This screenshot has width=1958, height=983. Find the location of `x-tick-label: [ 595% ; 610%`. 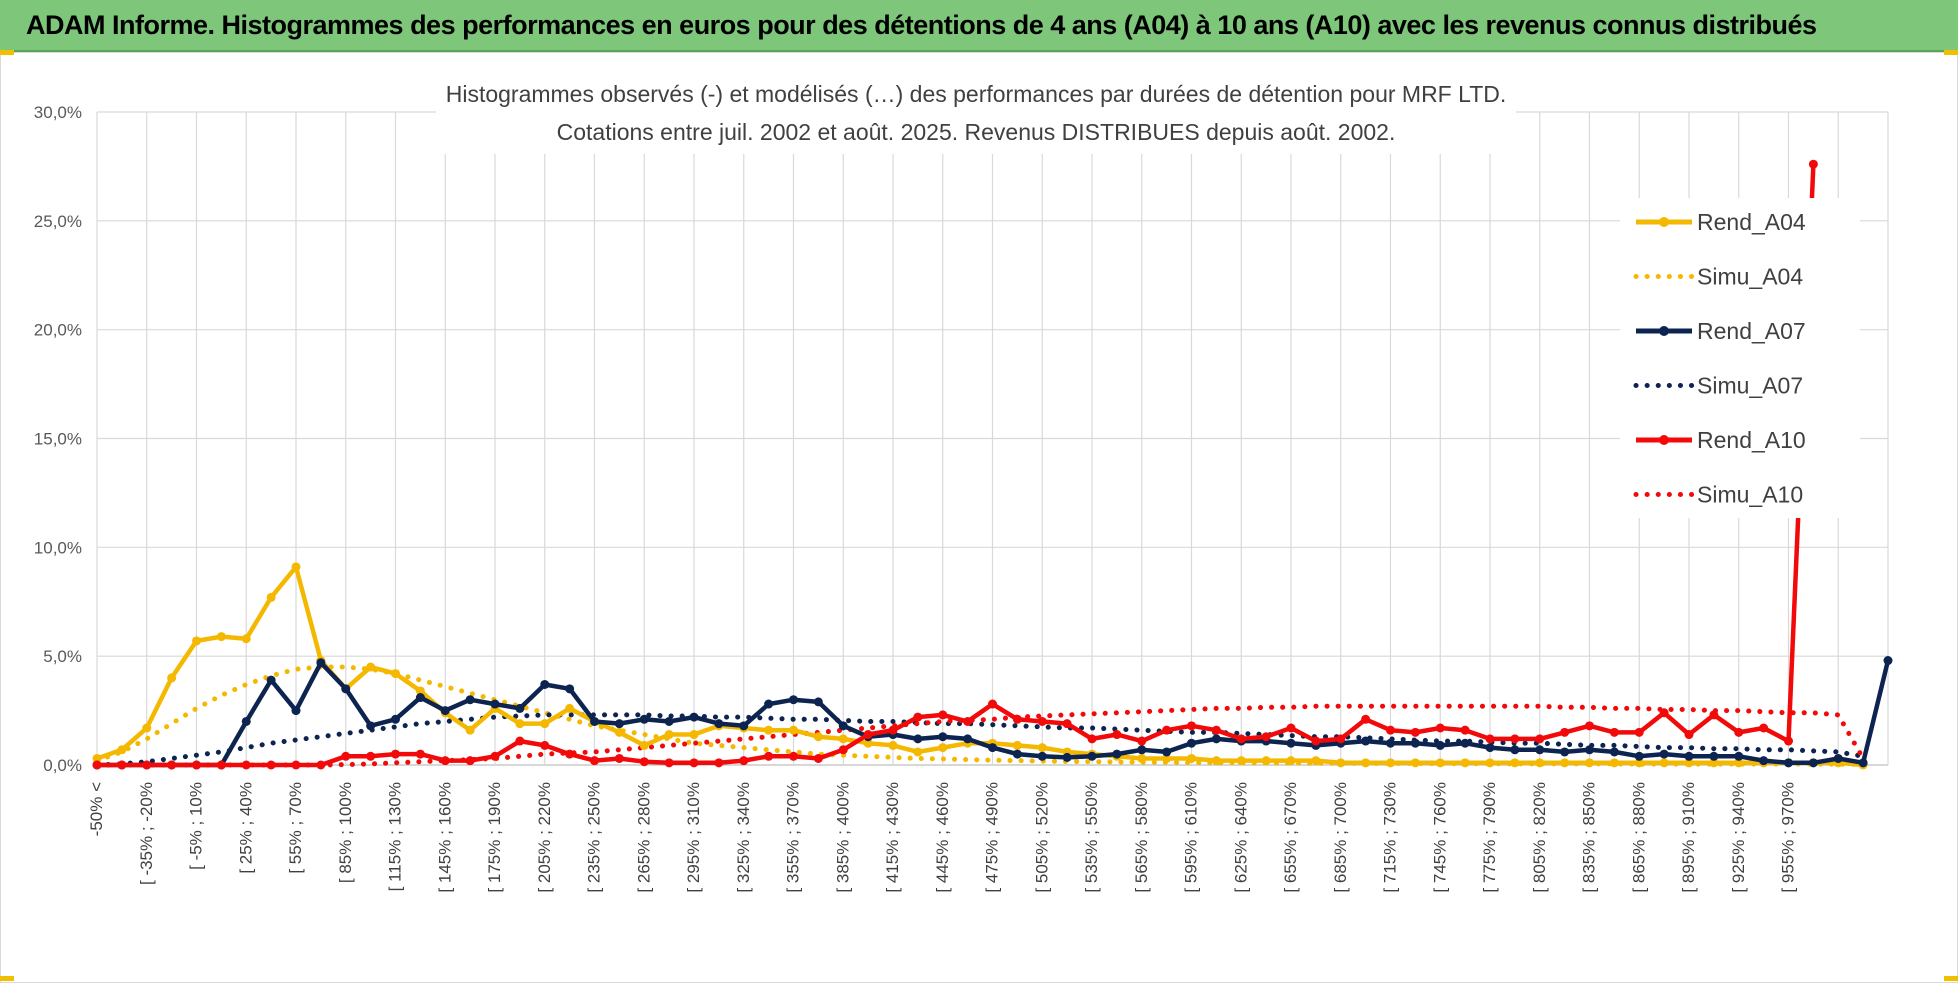

x-tick-label: [ 595% ; 610% is located at coordinates (1191, 837).